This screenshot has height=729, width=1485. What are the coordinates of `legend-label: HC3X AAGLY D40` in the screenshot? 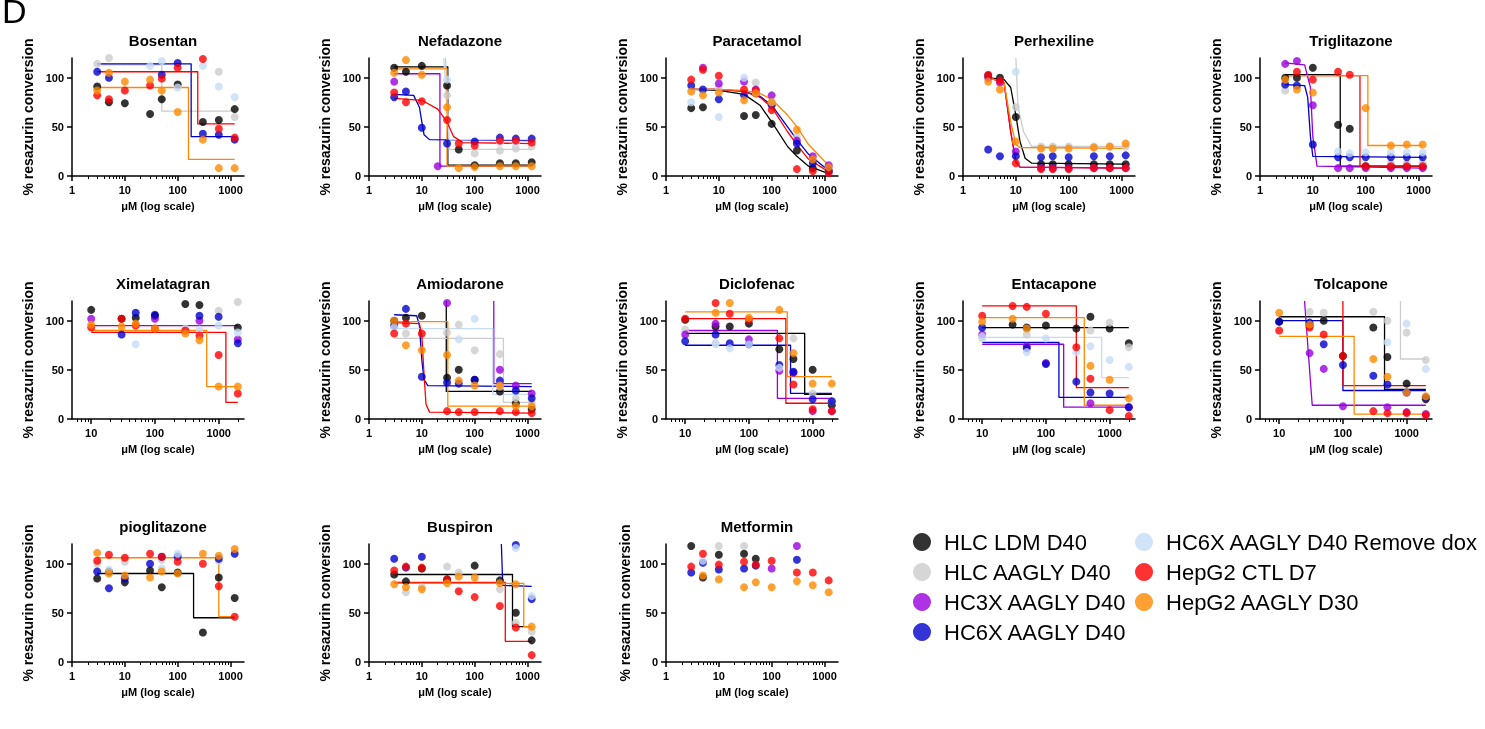 It's located at (1035, 602).